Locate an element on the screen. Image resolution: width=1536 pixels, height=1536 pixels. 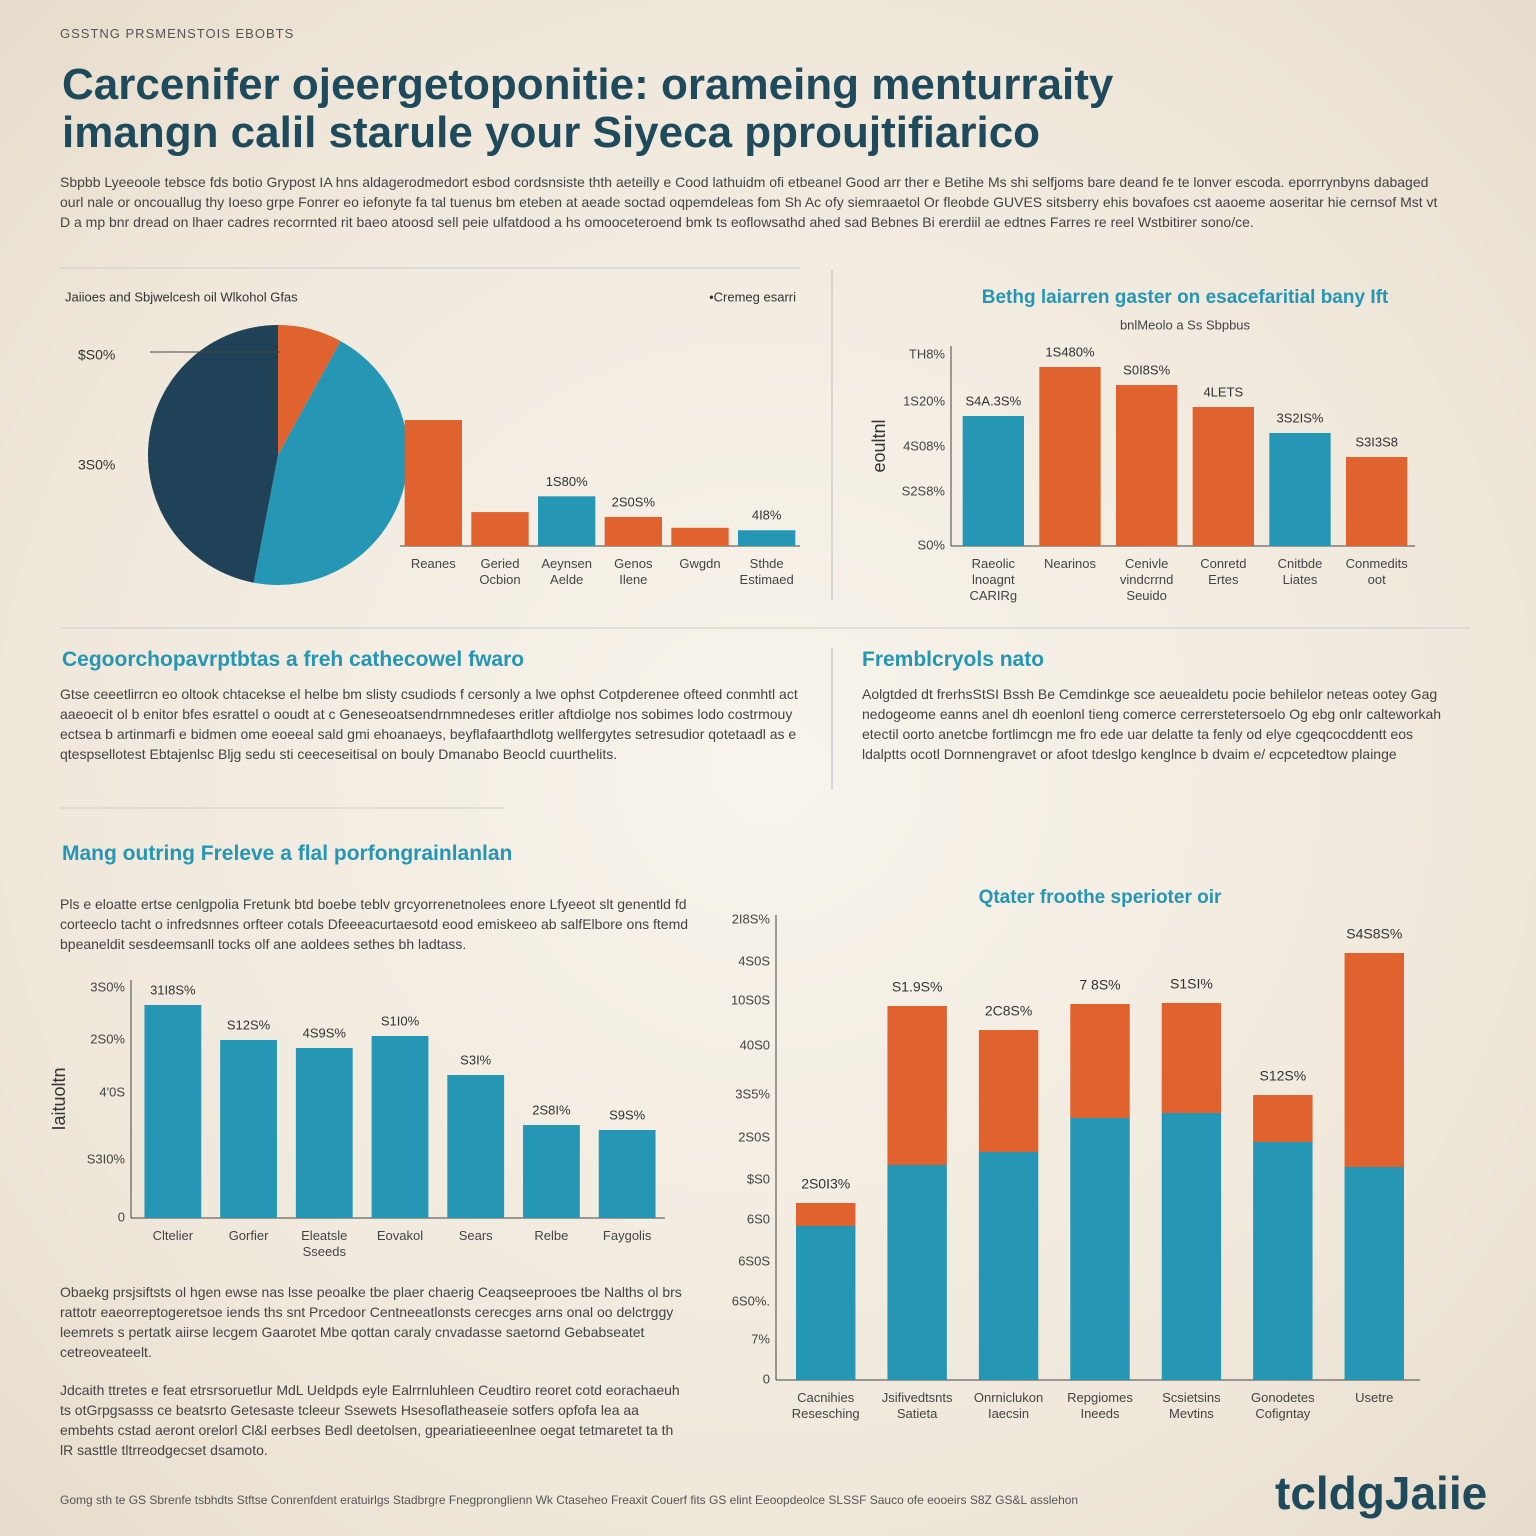
x-tick-label: Sears is located at coordinates (475, 1235).